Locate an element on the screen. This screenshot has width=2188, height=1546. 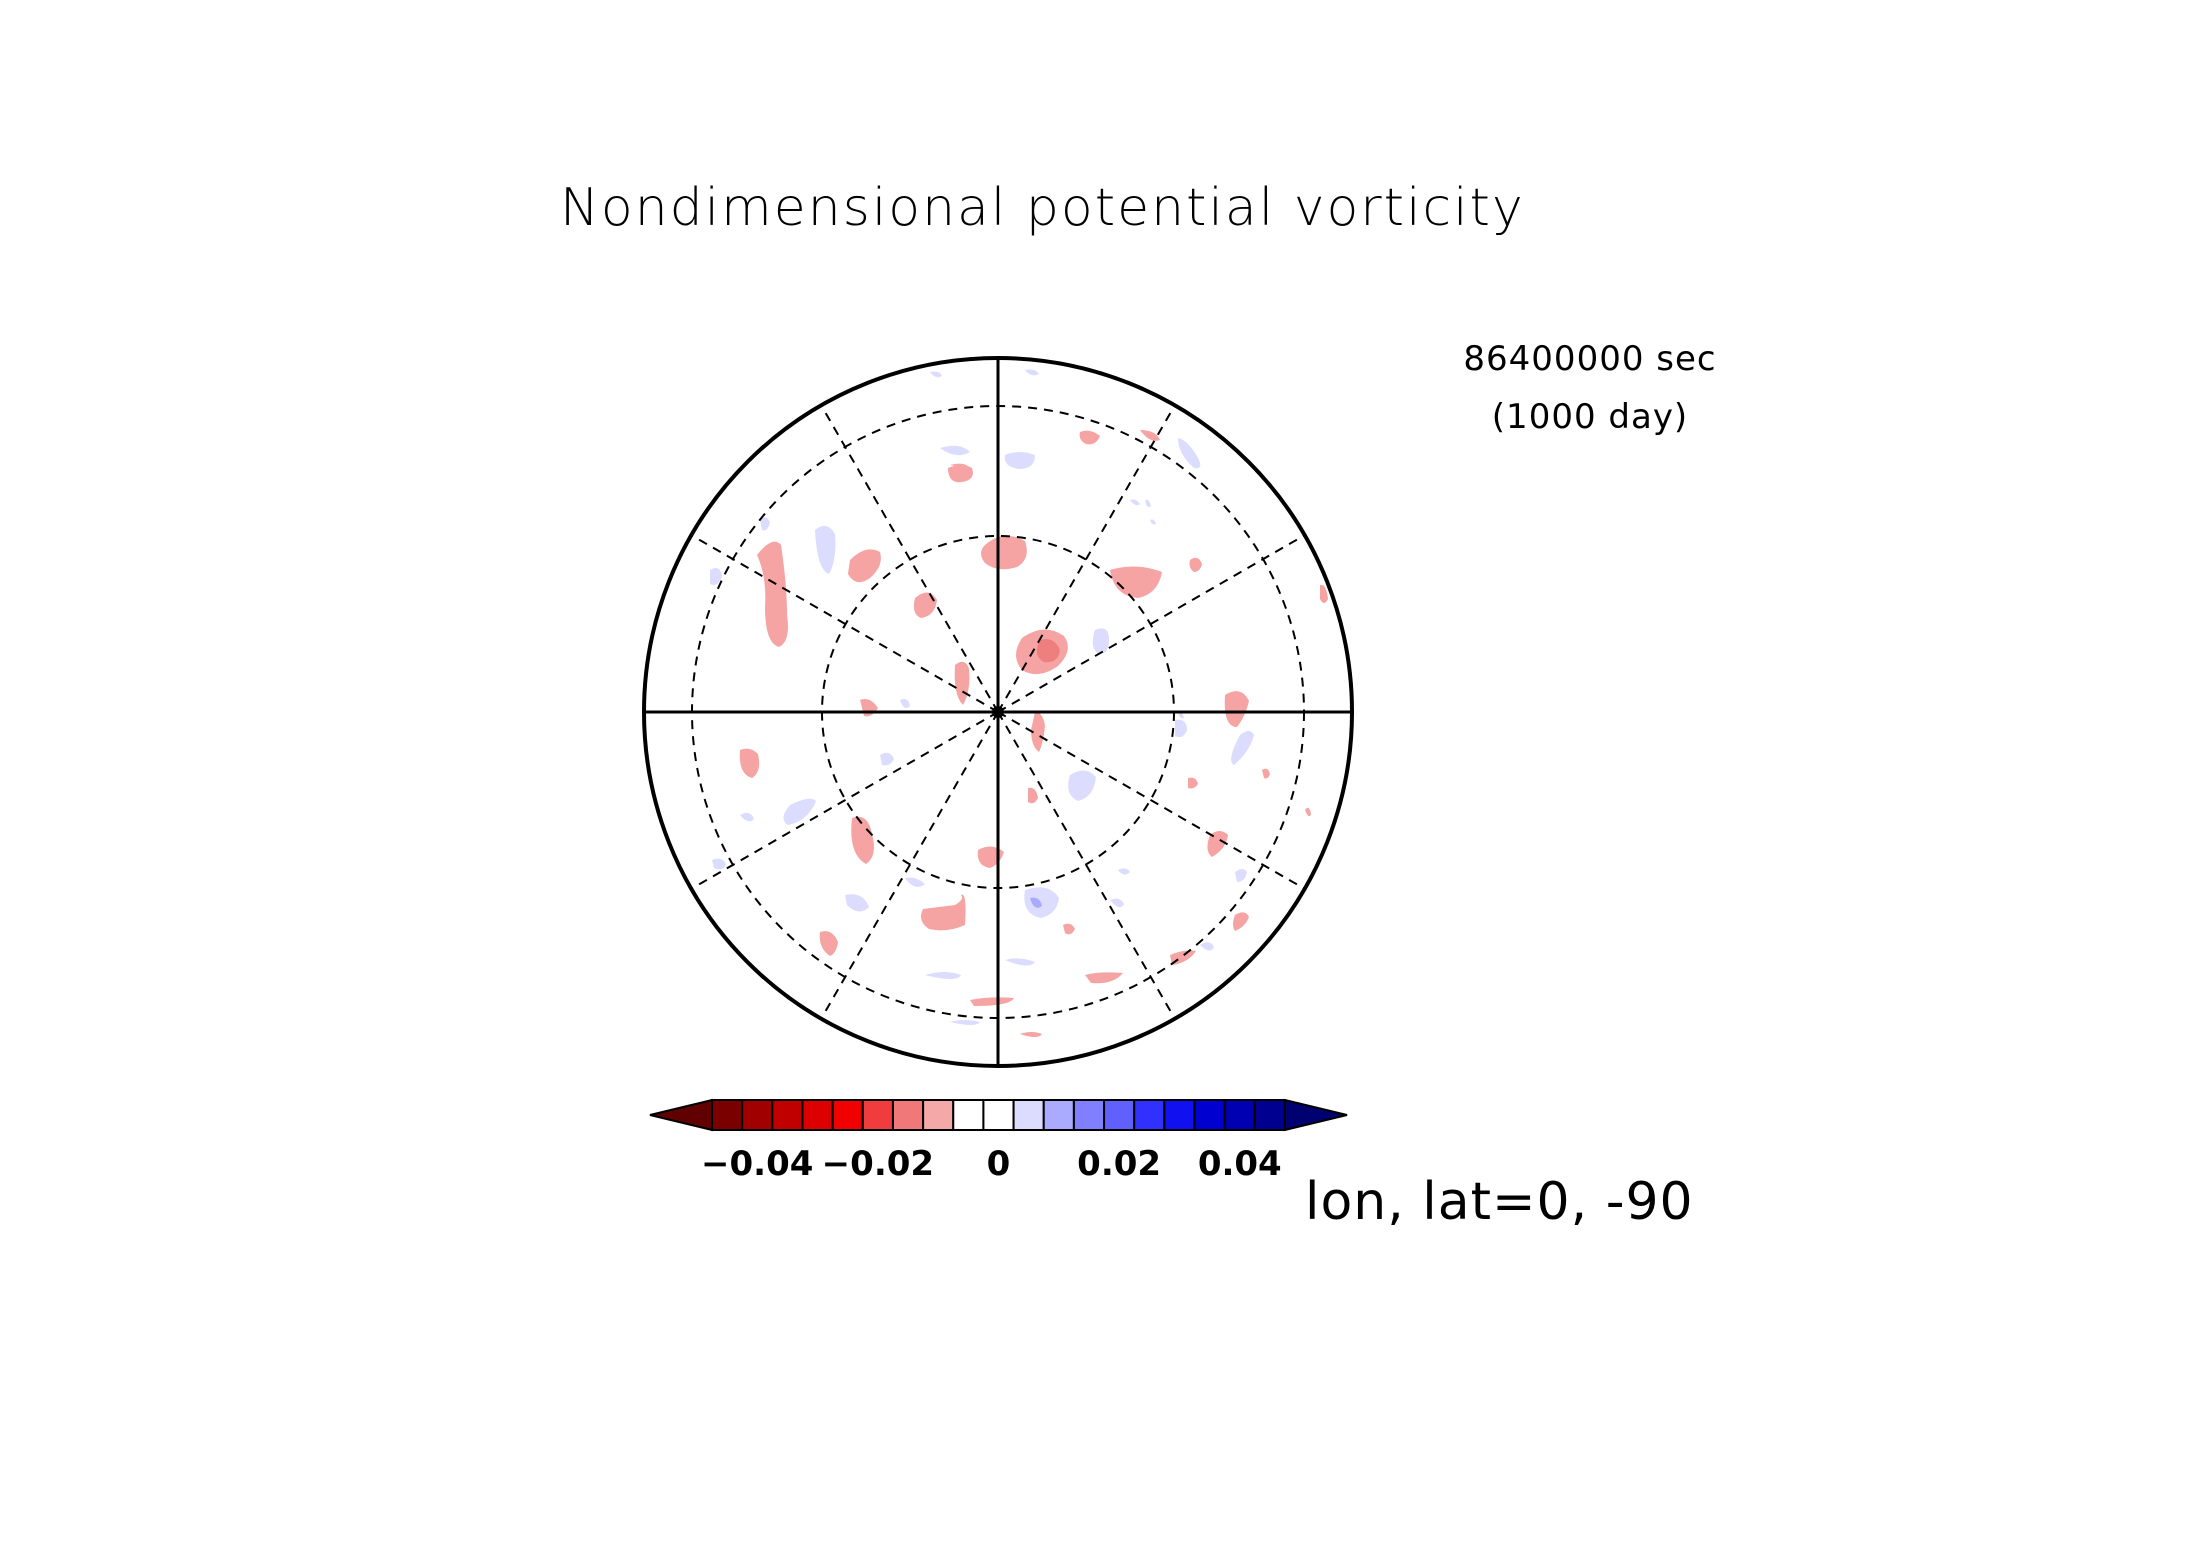
colorbar-tick-label: −0.02 is located at coordinates (878, 1164).